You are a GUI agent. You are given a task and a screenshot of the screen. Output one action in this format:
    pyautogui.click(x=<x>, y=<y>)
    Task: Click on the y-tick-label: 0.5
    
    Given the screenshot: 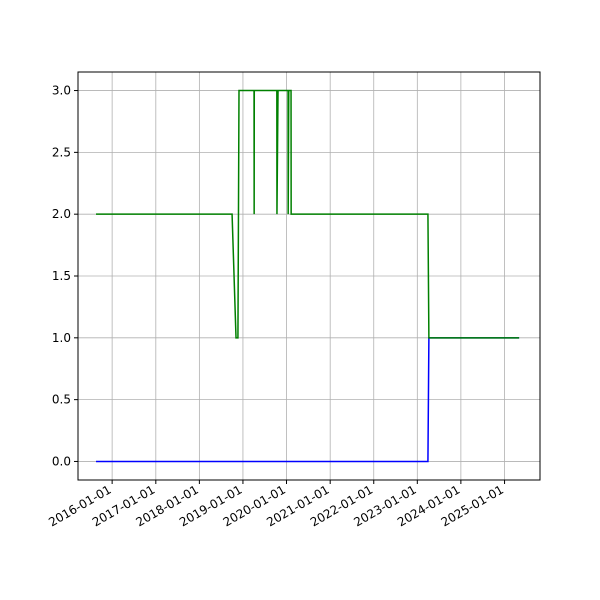 What is the action you would take?
    pyautogui.click(x=61, y=400)
    